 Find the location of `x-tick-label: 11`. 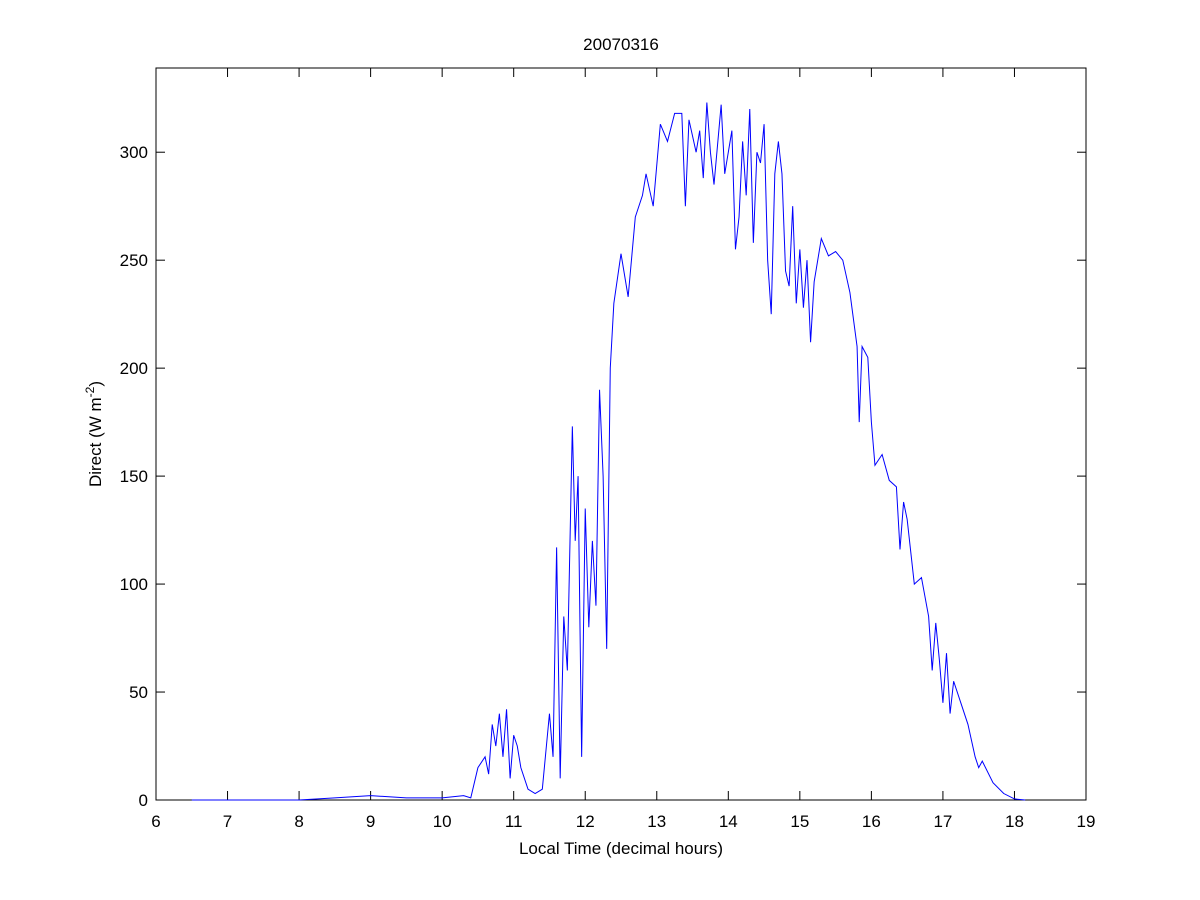

x-tick-label: 11 is located at coordinates (514, 821).